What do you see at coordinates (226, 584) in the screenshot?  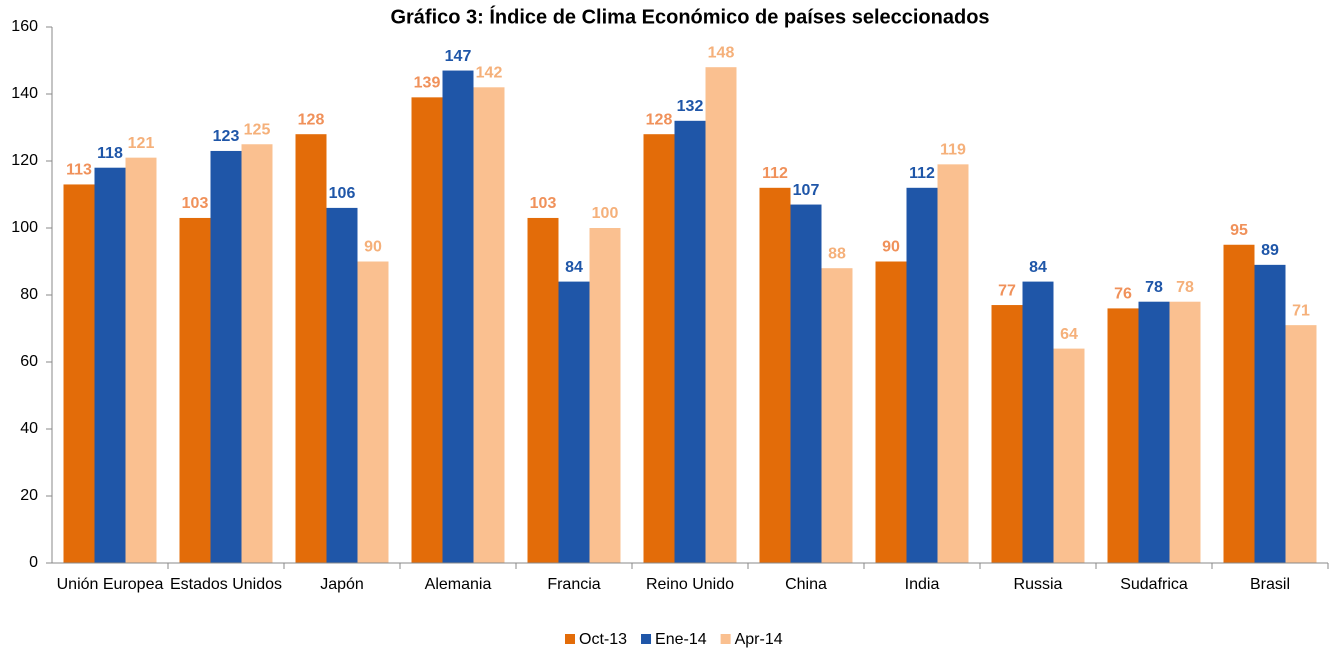 I see `x-tick-label: Estados Unidos` at bounding box center [226, 584].